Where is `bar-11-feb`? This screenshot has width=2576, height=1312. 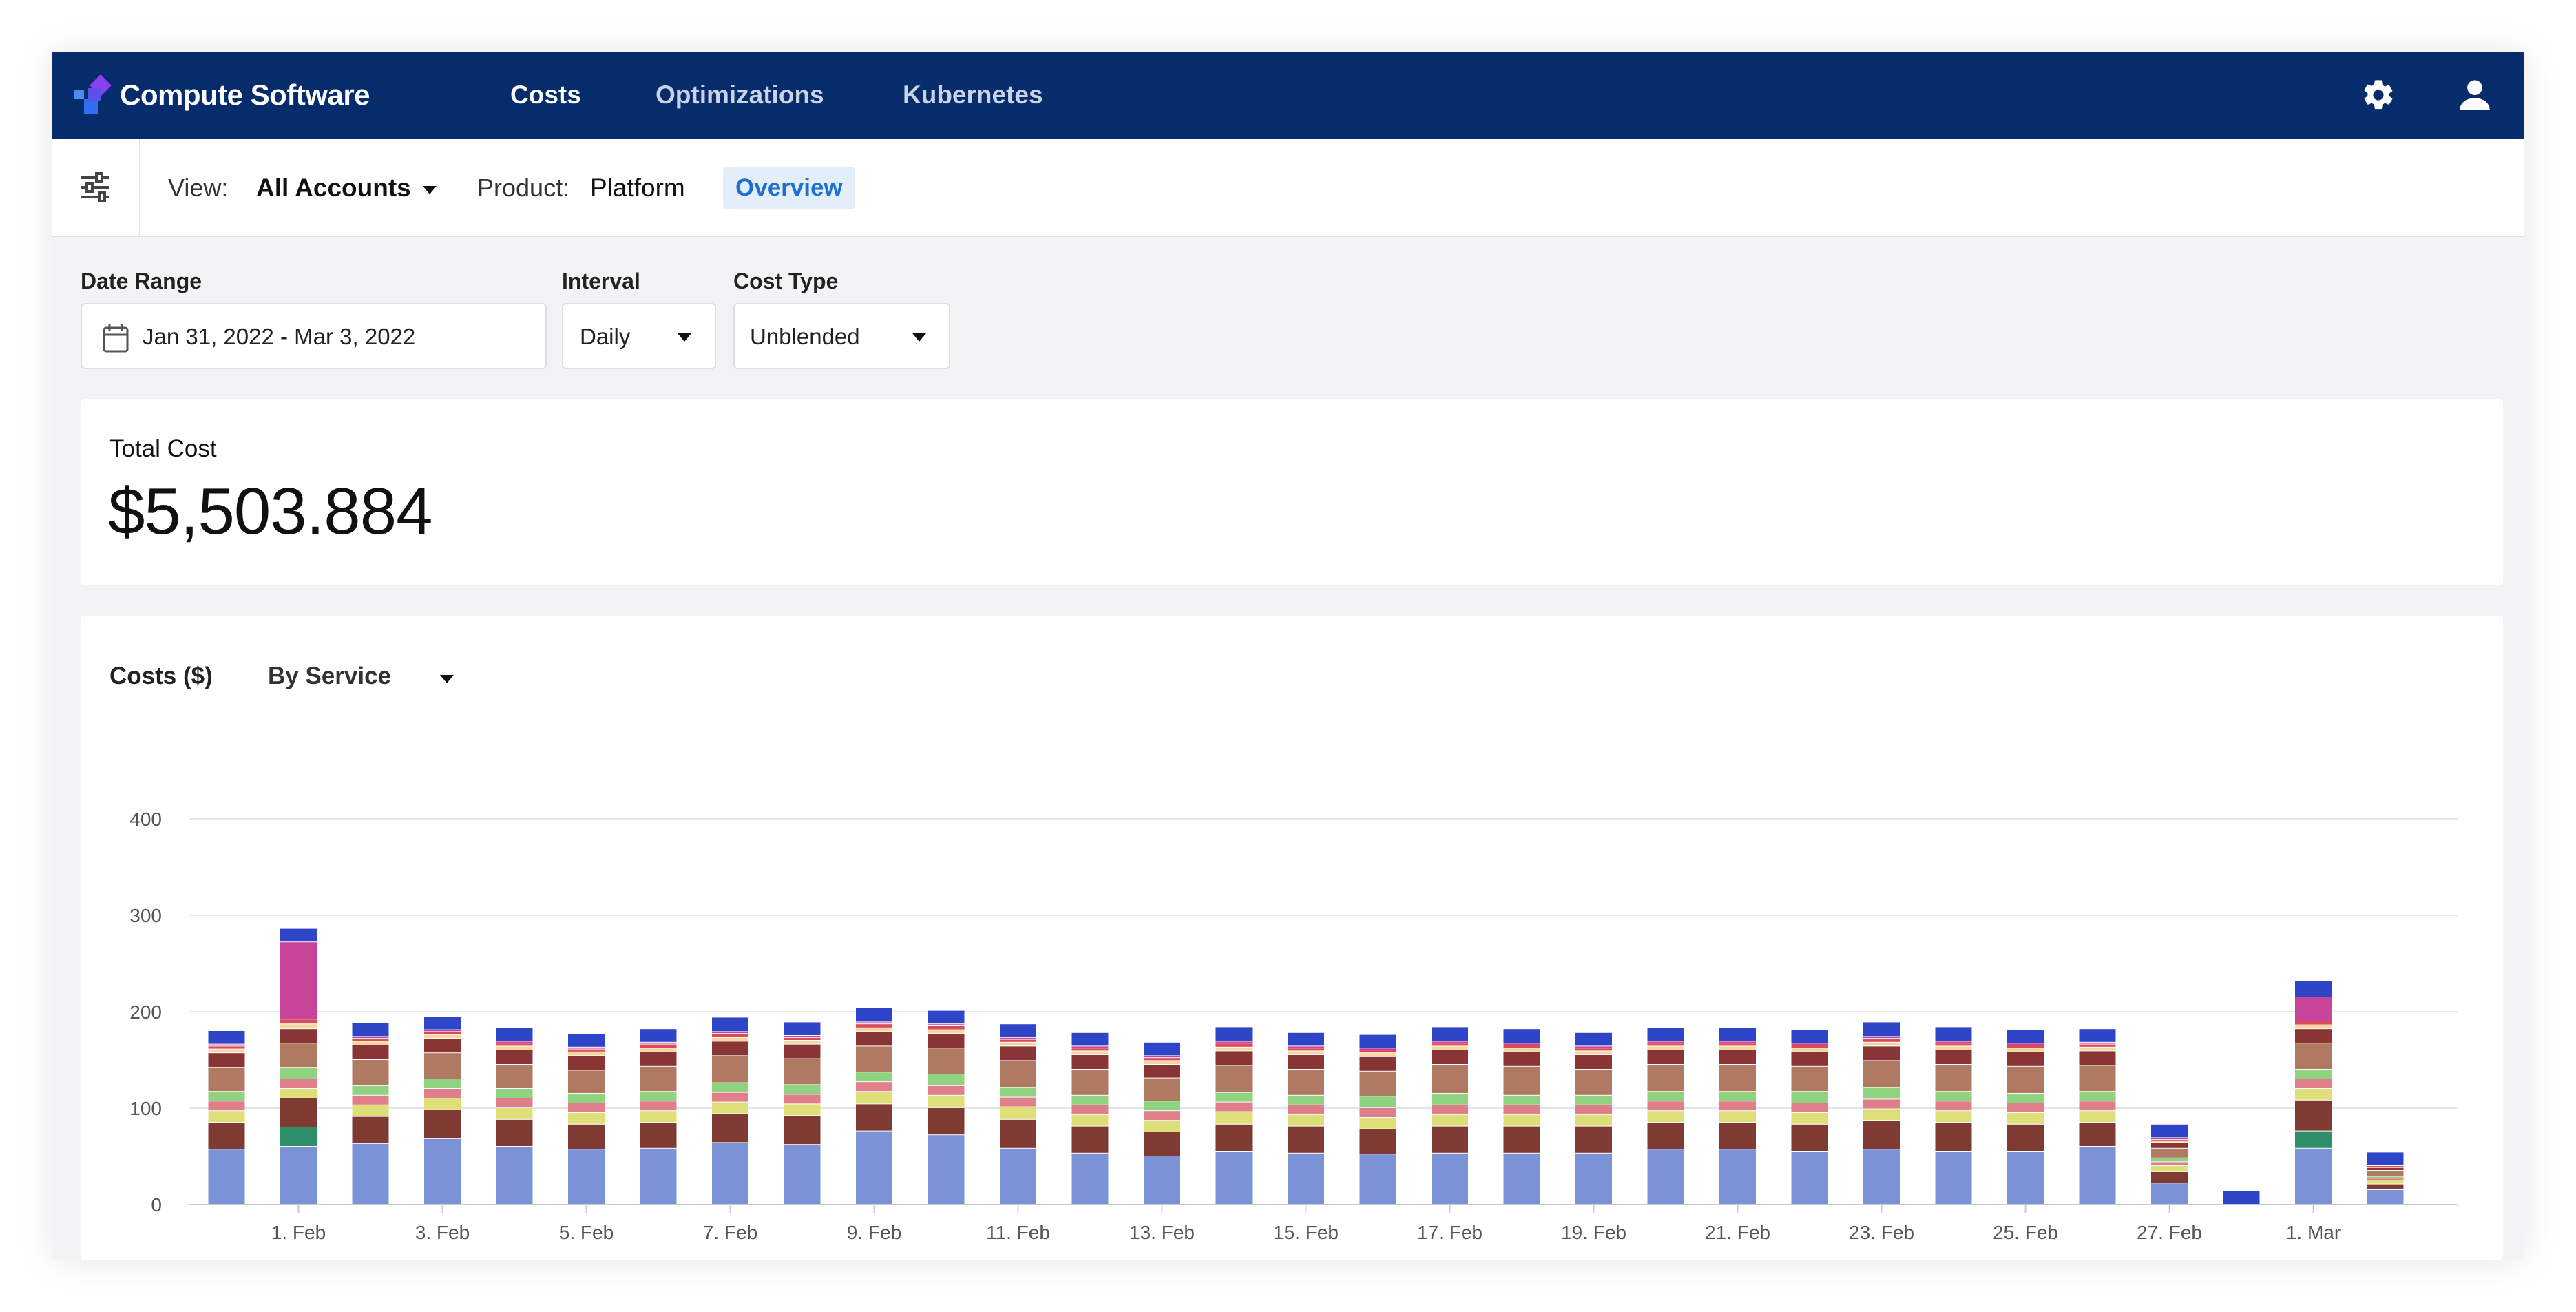 bar-11-feb is located at coordinates (1018, 1114).